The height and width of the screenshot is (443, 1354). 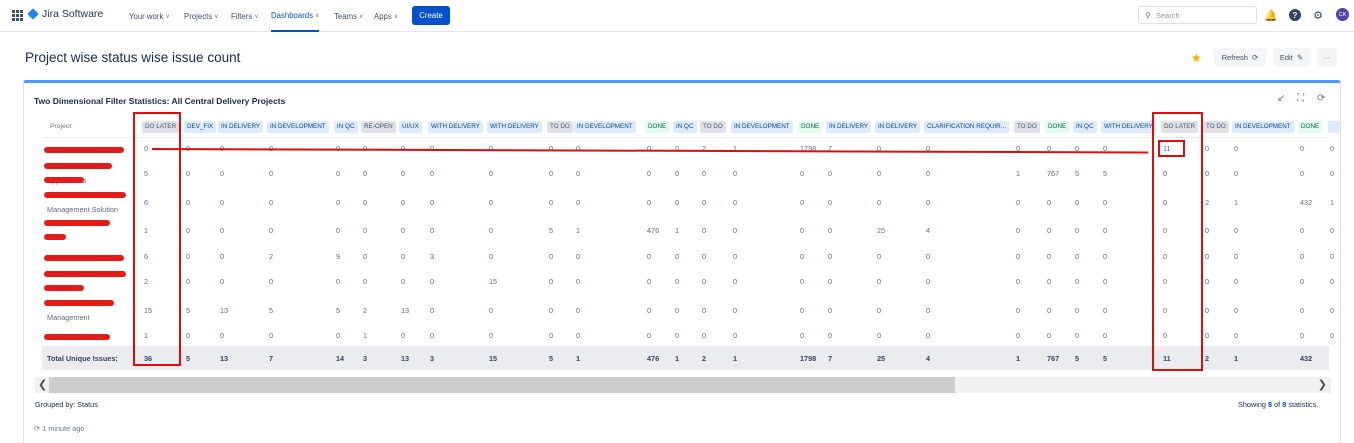 What do you see at coordinates (514, 127) in the screenshot?
I see `column-header-with-delivery: WITH DELIVERY` at bounding box center [514, 127].